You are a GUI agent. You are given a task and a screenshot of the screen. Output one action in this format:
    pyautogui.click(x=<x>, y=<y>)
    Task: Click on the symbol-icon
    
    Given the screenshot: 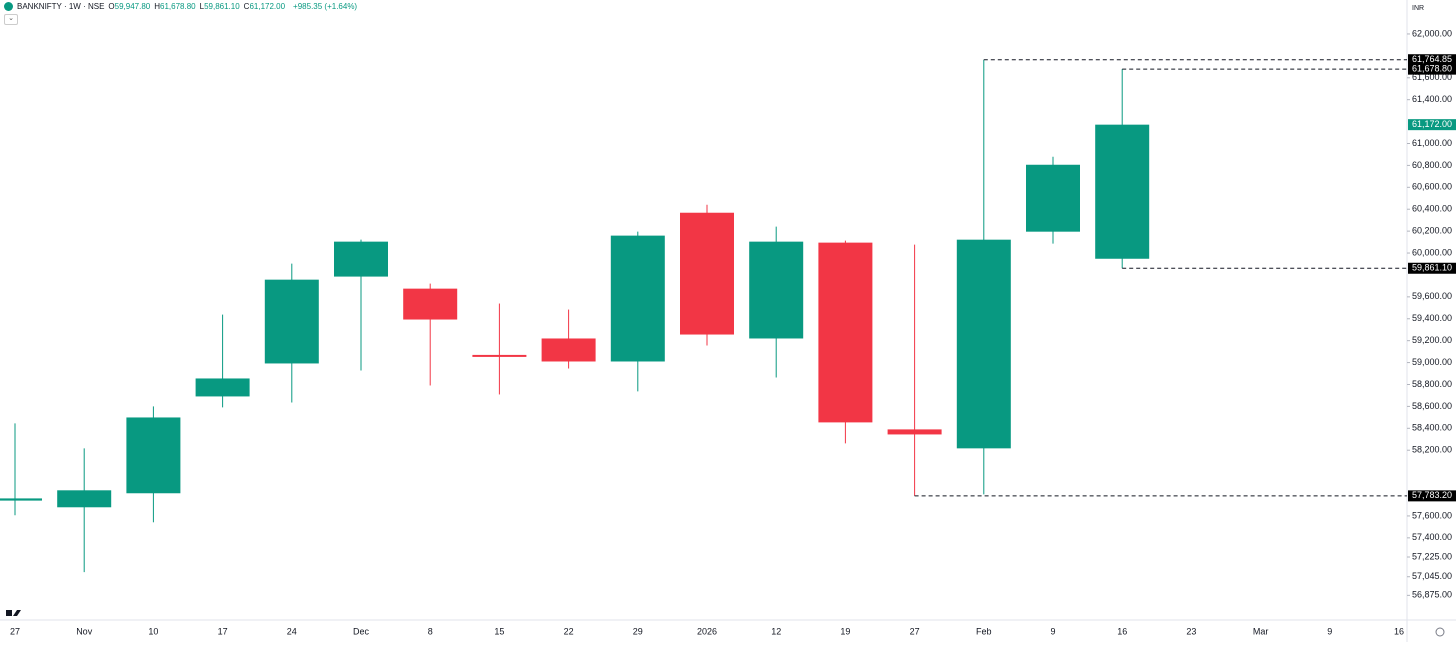 What is the action you would take?
    pyautogui.click(x=8, y=6)
    